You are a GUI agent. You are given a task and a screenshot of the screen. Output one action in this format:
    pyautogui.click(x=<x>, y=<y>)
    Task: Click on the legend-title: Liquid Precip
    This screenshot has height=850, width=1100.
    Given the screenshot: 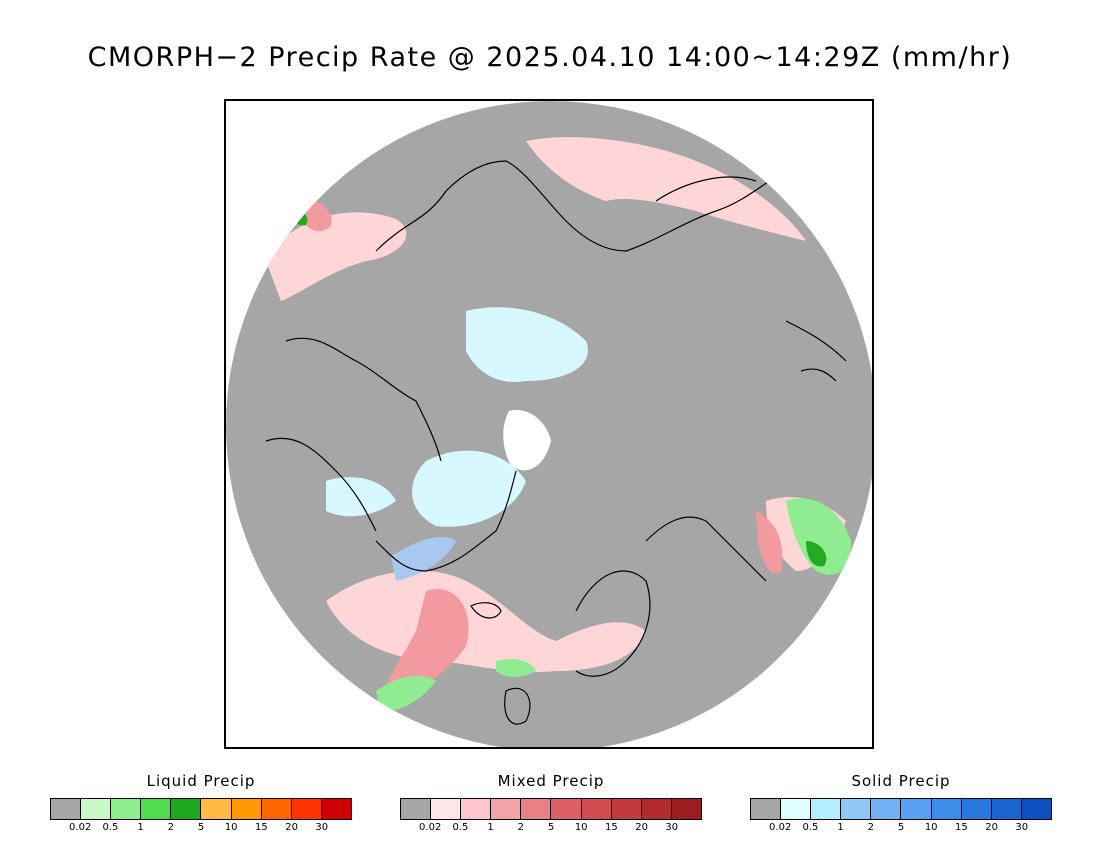 What is the action you would take?
    pyautogui.click(x=201, y=781)
    